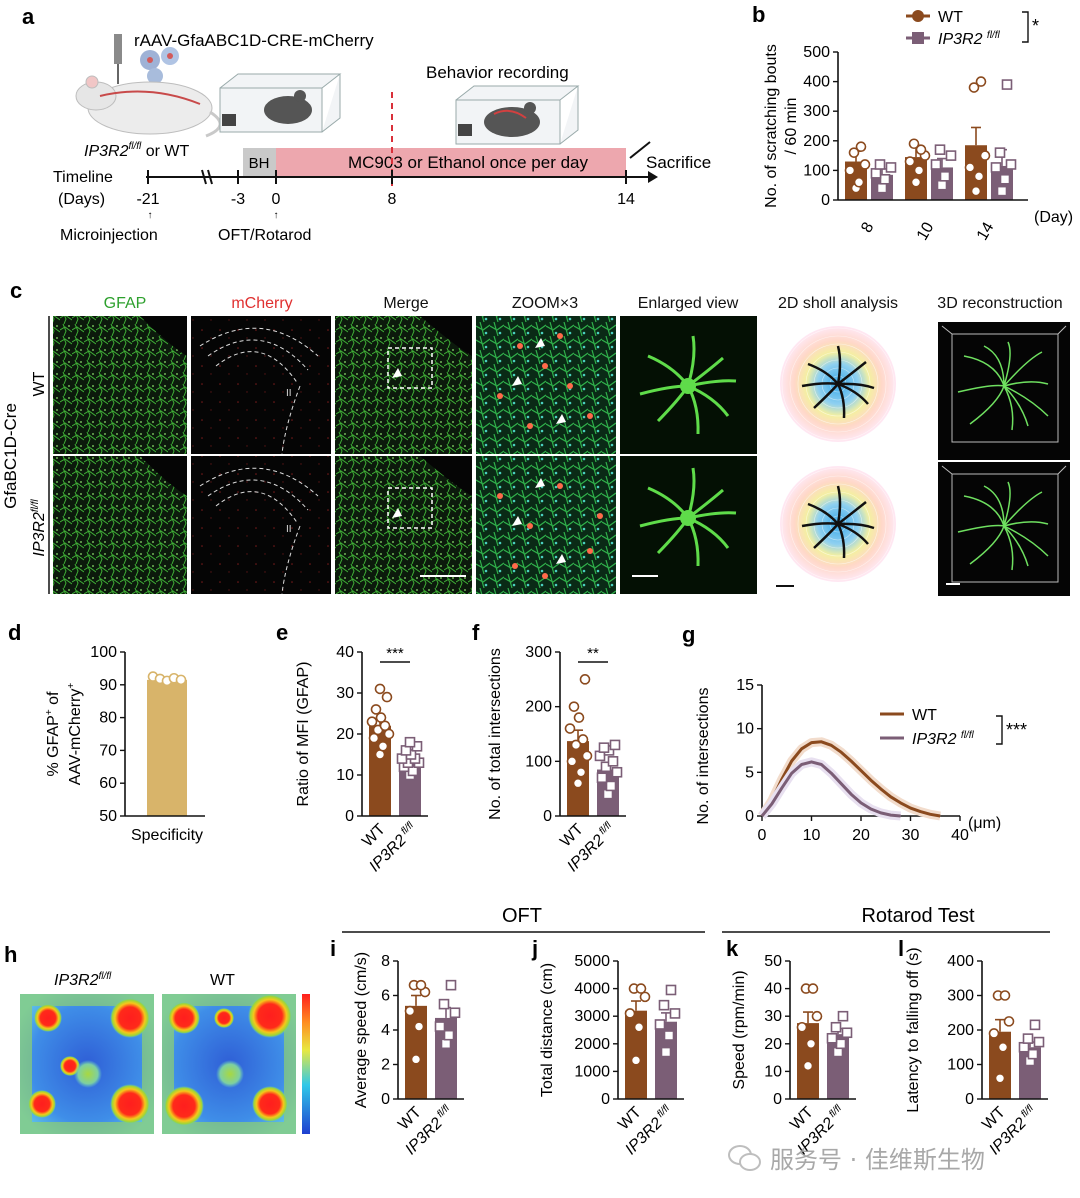 The width and height of the screenshot is (1080, 1198). What do you see at coordinates (911, 835) in the screenshot?
I see `x-tick-label: 30` at bounding box center [911, 835].